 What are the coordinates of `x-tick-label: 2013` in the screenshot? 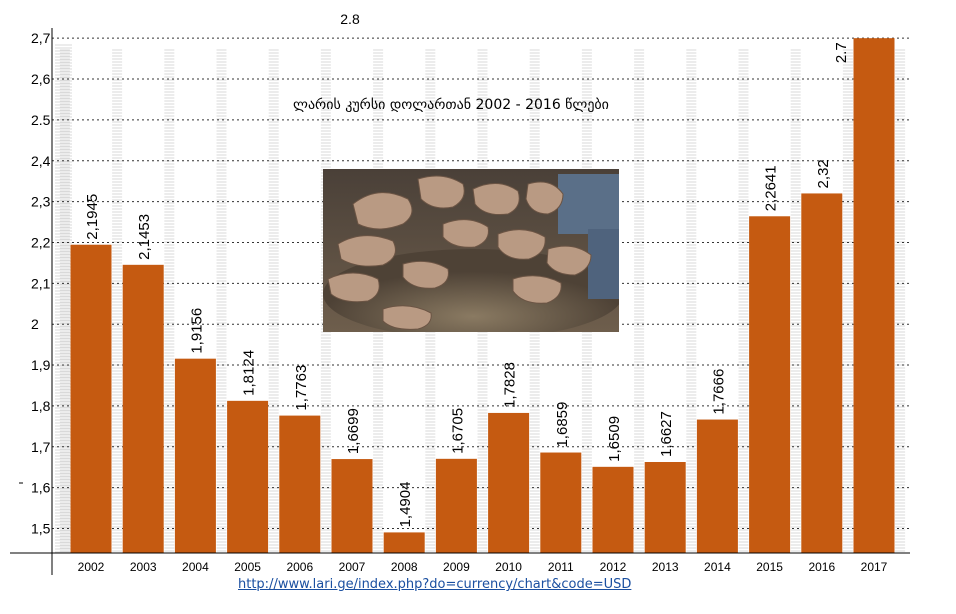 It's located at (665, 567).